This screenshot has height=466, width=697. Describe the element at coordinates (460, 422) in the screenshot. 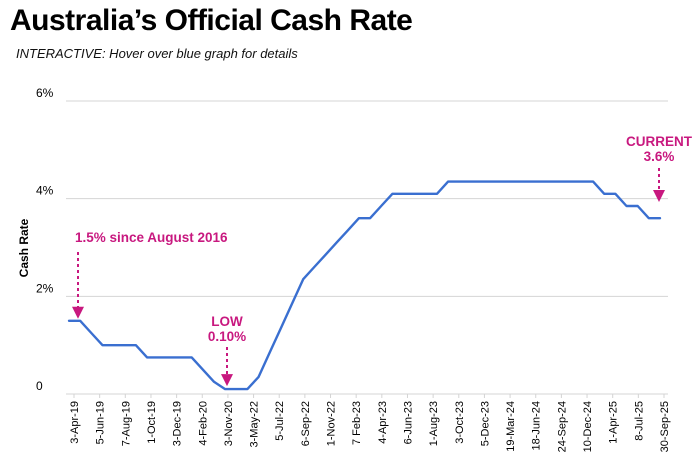

I see `x-tick-label: 3-Oct-23` at that location.